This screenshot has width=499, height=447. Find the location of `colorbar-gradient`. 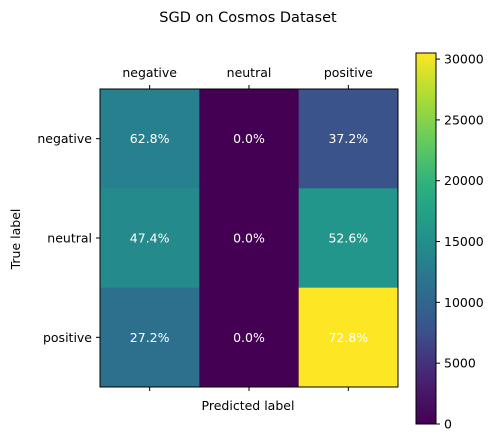

colorbar-gradient is located at coordinates (426, 238).